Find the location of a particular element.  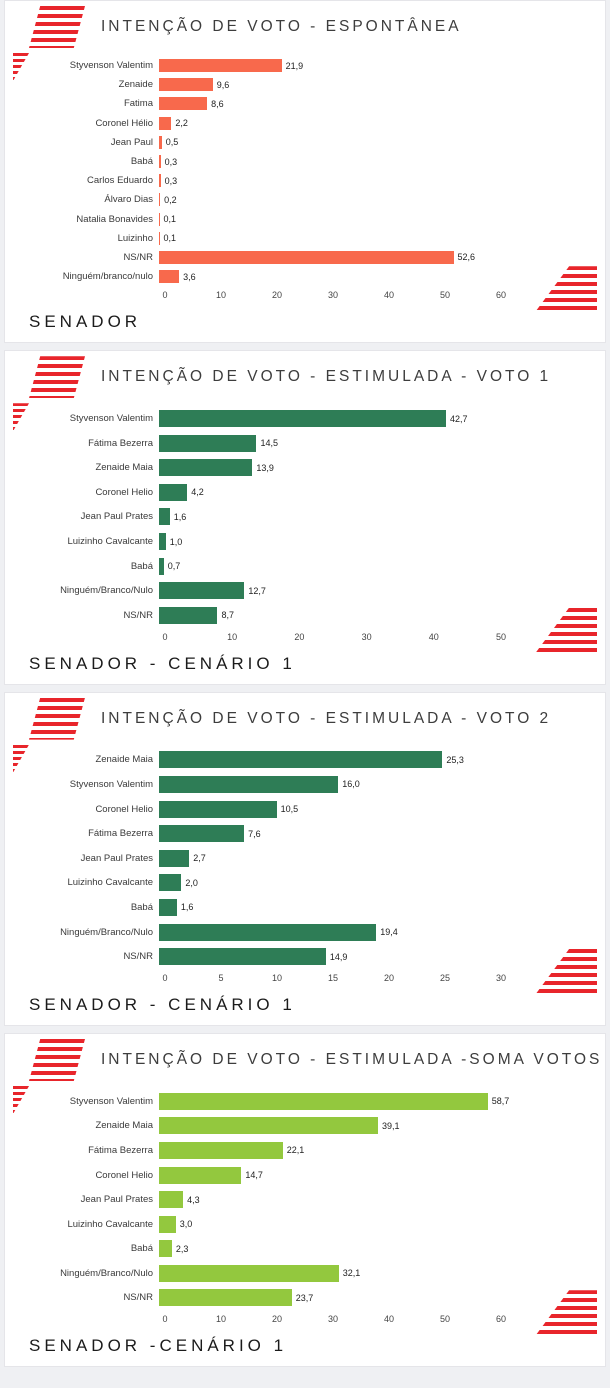

bar-row: Zenaide 9,6 is located at coordinates (316, 84).